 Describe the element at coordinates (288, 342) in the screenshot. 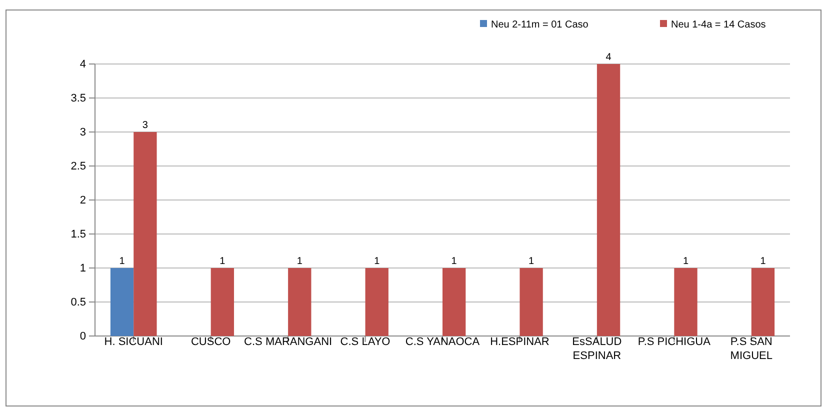

I see `x-tick-label: C.S MARANGANI` at that location.